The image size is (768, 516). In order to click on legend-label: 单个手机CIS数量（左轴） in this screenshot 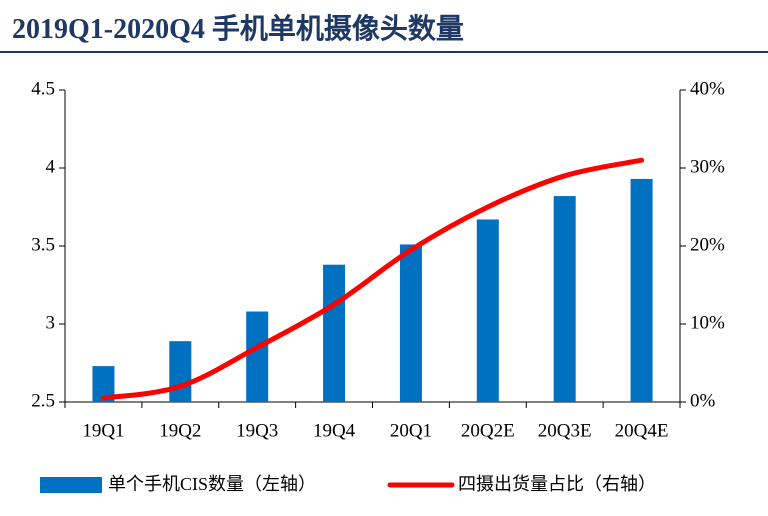, I will do `click(212, 484)`.